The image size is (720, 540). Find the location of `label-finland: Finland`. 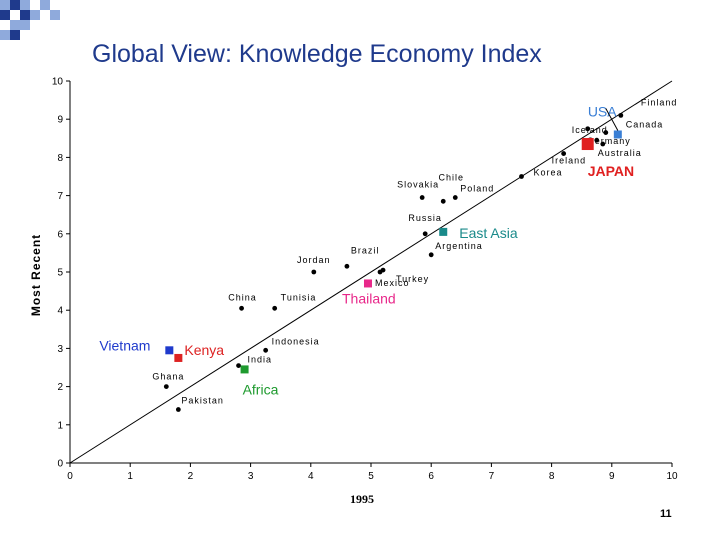

label-finland: Finland is located at coordinates (659, 102).